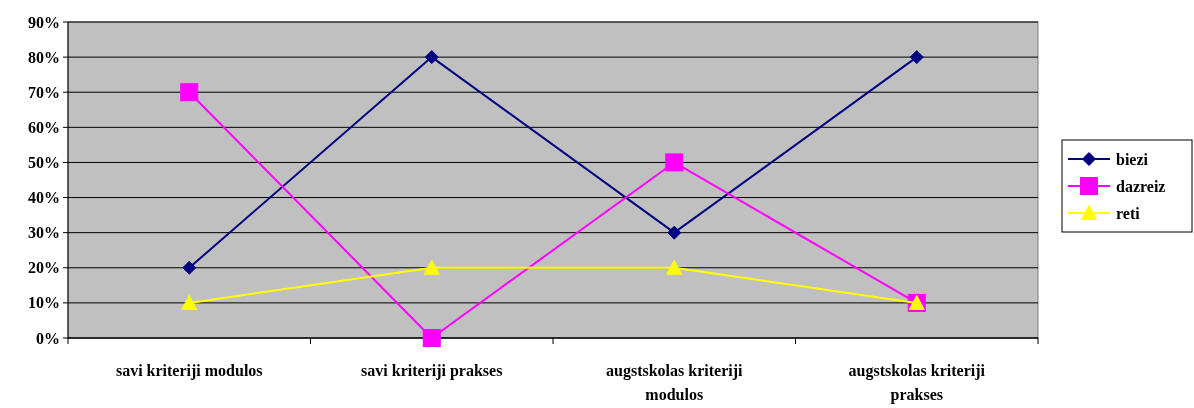  Describe the element at coordinates (44, 22) in the screenshot. I see `y-tick-label: 90%` at that location.